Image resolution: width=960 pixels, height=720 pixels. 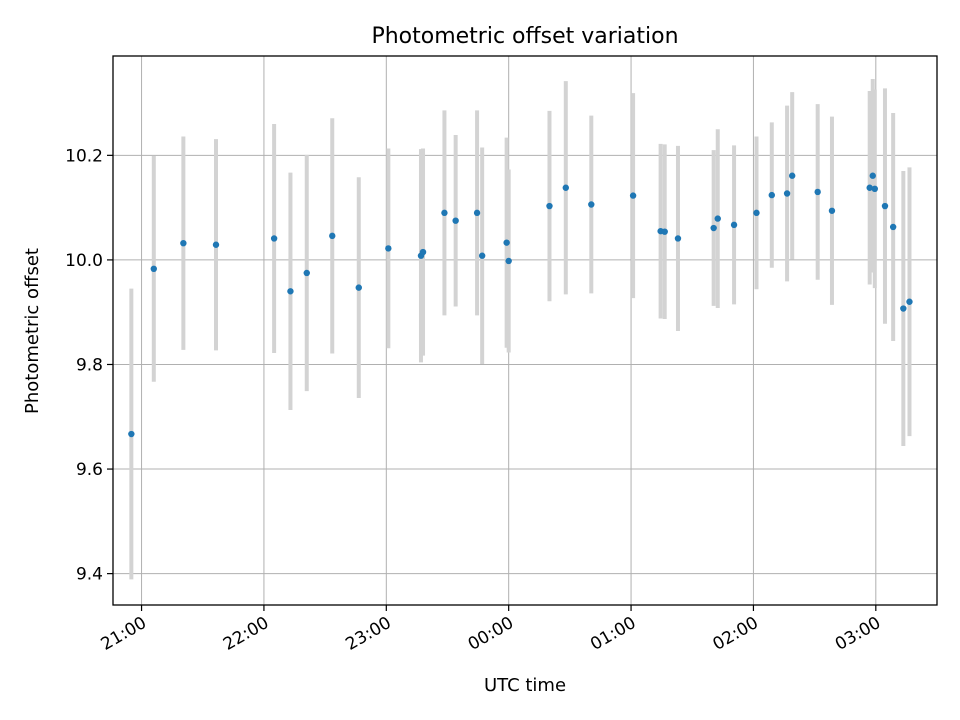 What do you see at coordinates (84, 261) in the screenshot?
I see `y-tick-label: 10.0` at bounding box center [84, 261].